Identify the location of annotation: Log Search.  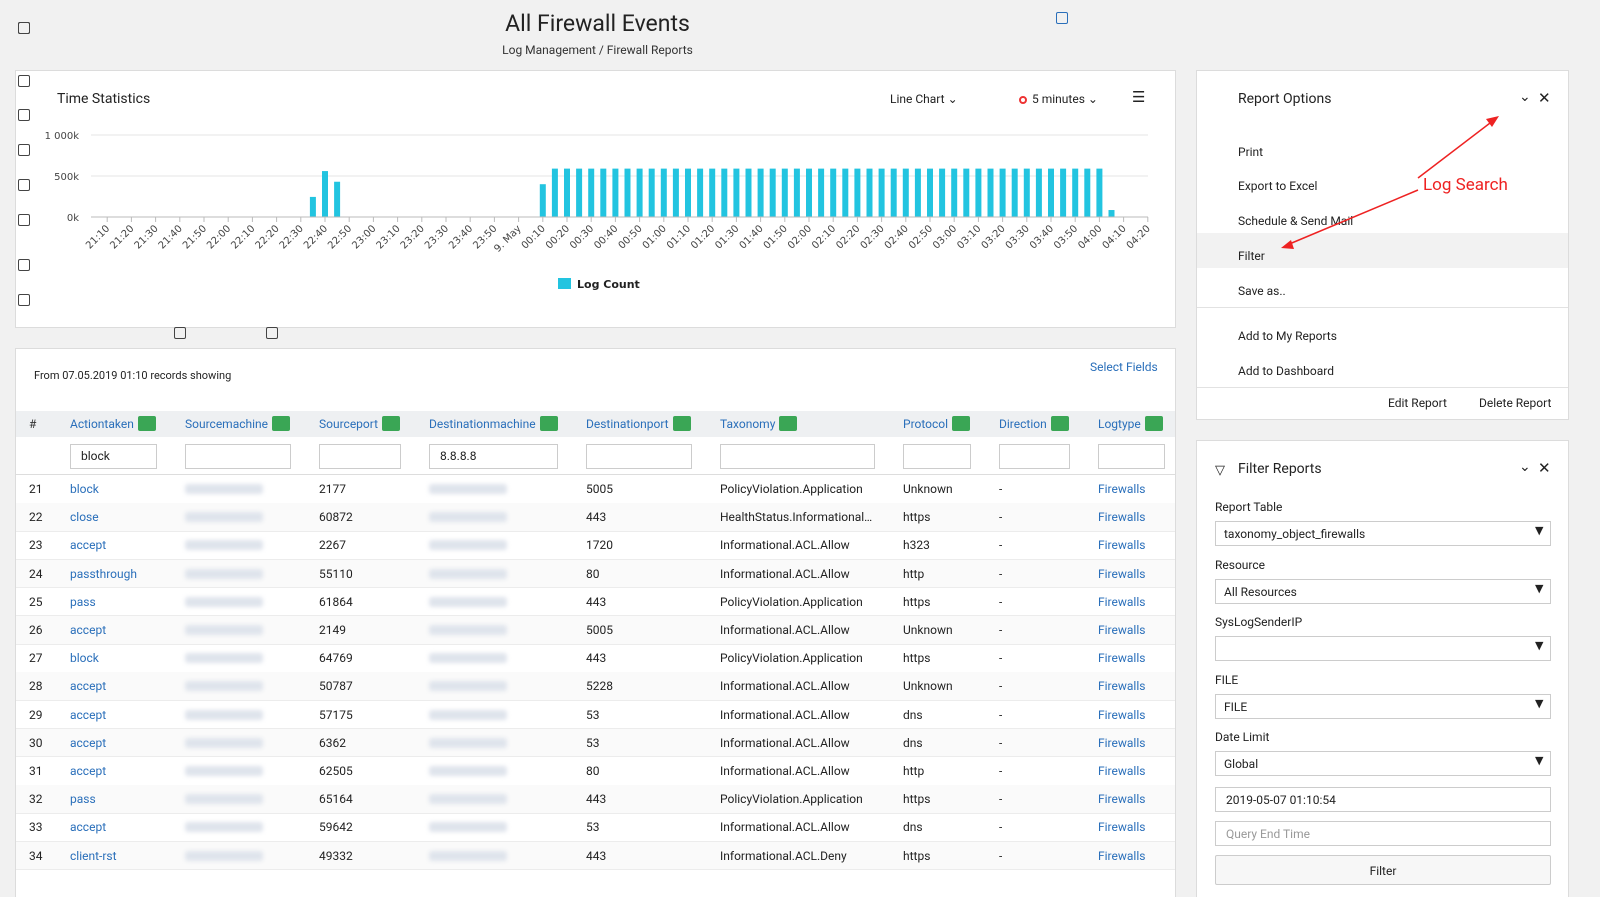
(1465, 185).